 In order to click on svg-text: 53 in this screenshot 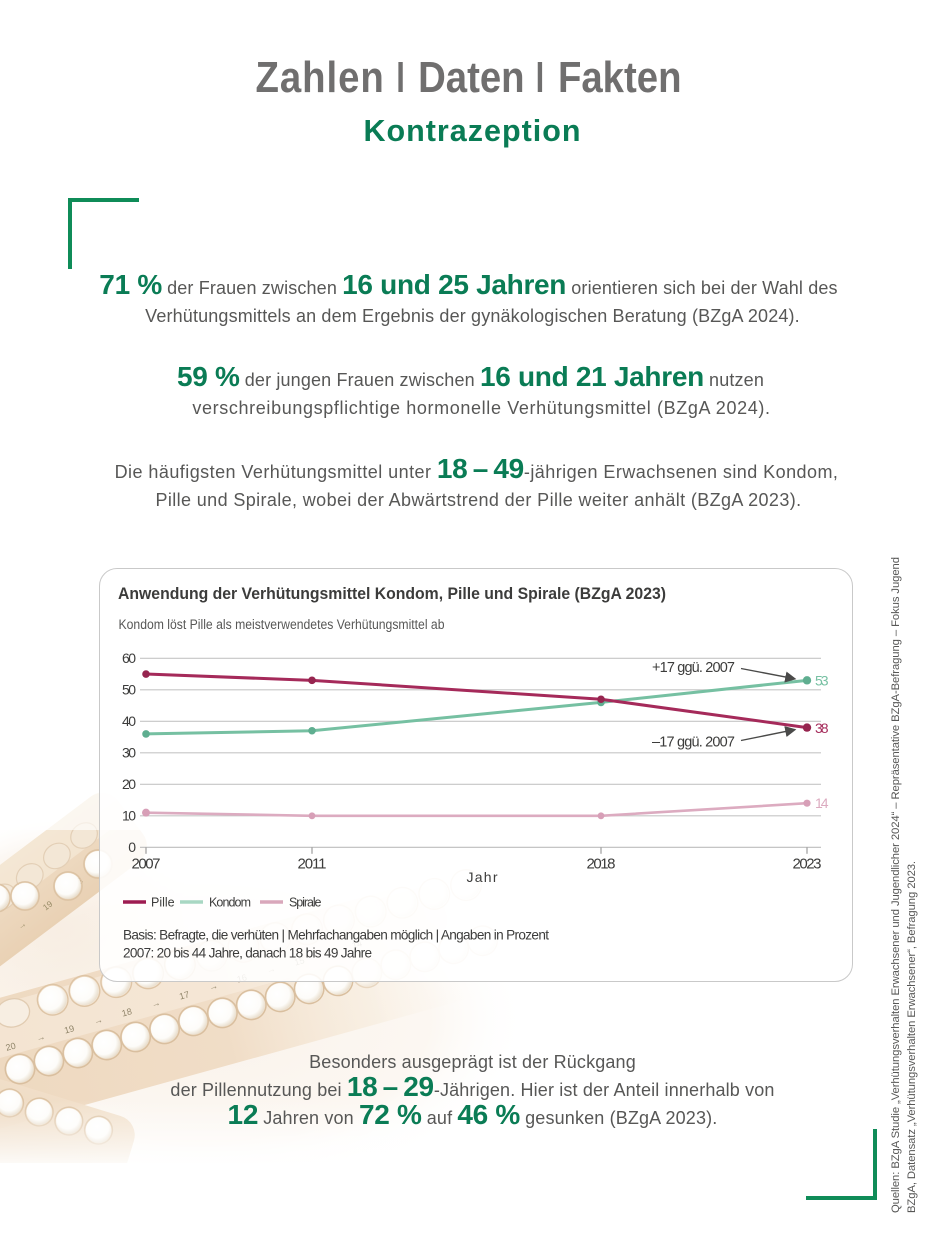, I will do `click(822, 681)`.